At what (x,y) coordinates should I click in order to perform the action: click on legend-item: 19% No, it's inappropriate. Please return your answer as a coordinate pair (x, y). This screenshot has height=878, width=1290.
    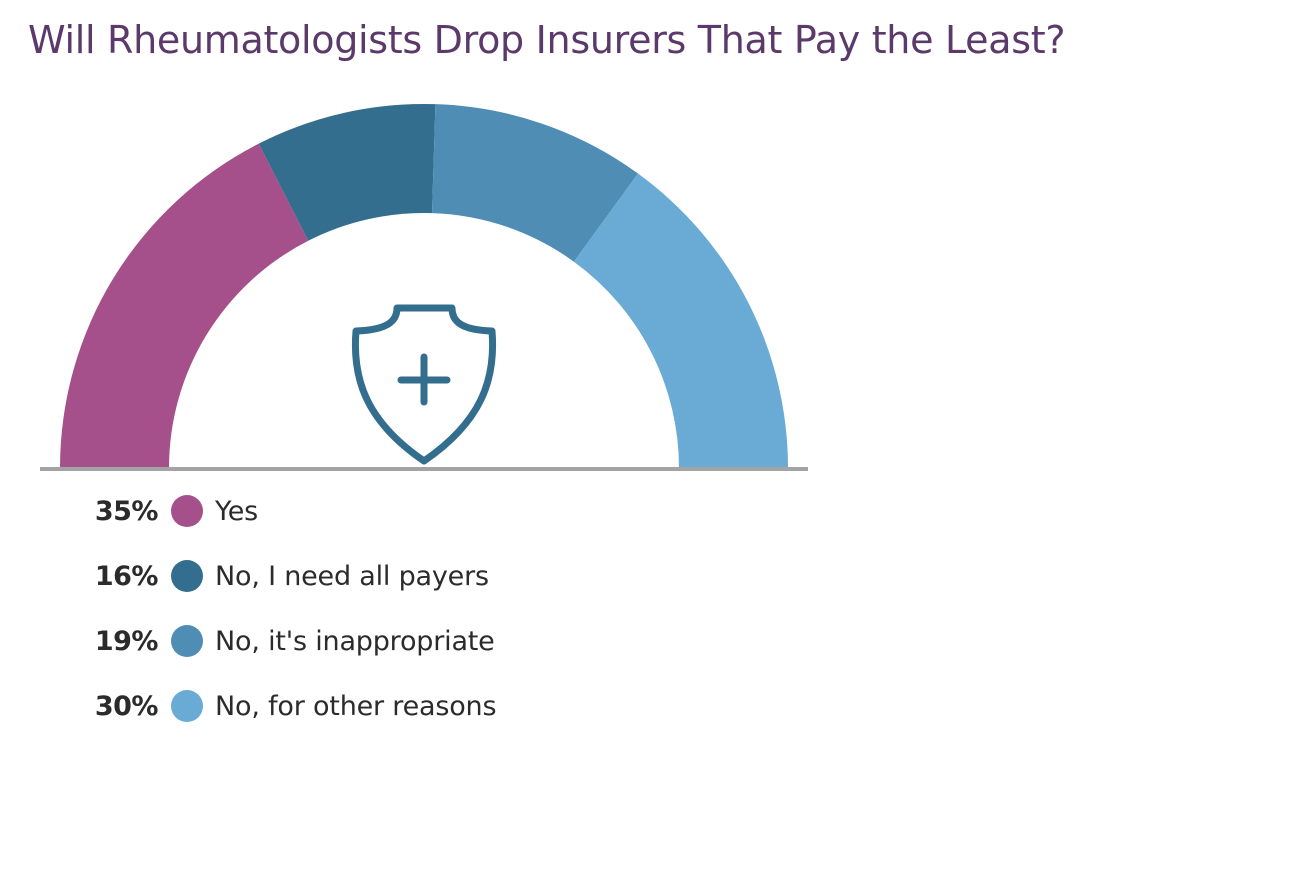
    Looking at the image, I should click on (278, 641).